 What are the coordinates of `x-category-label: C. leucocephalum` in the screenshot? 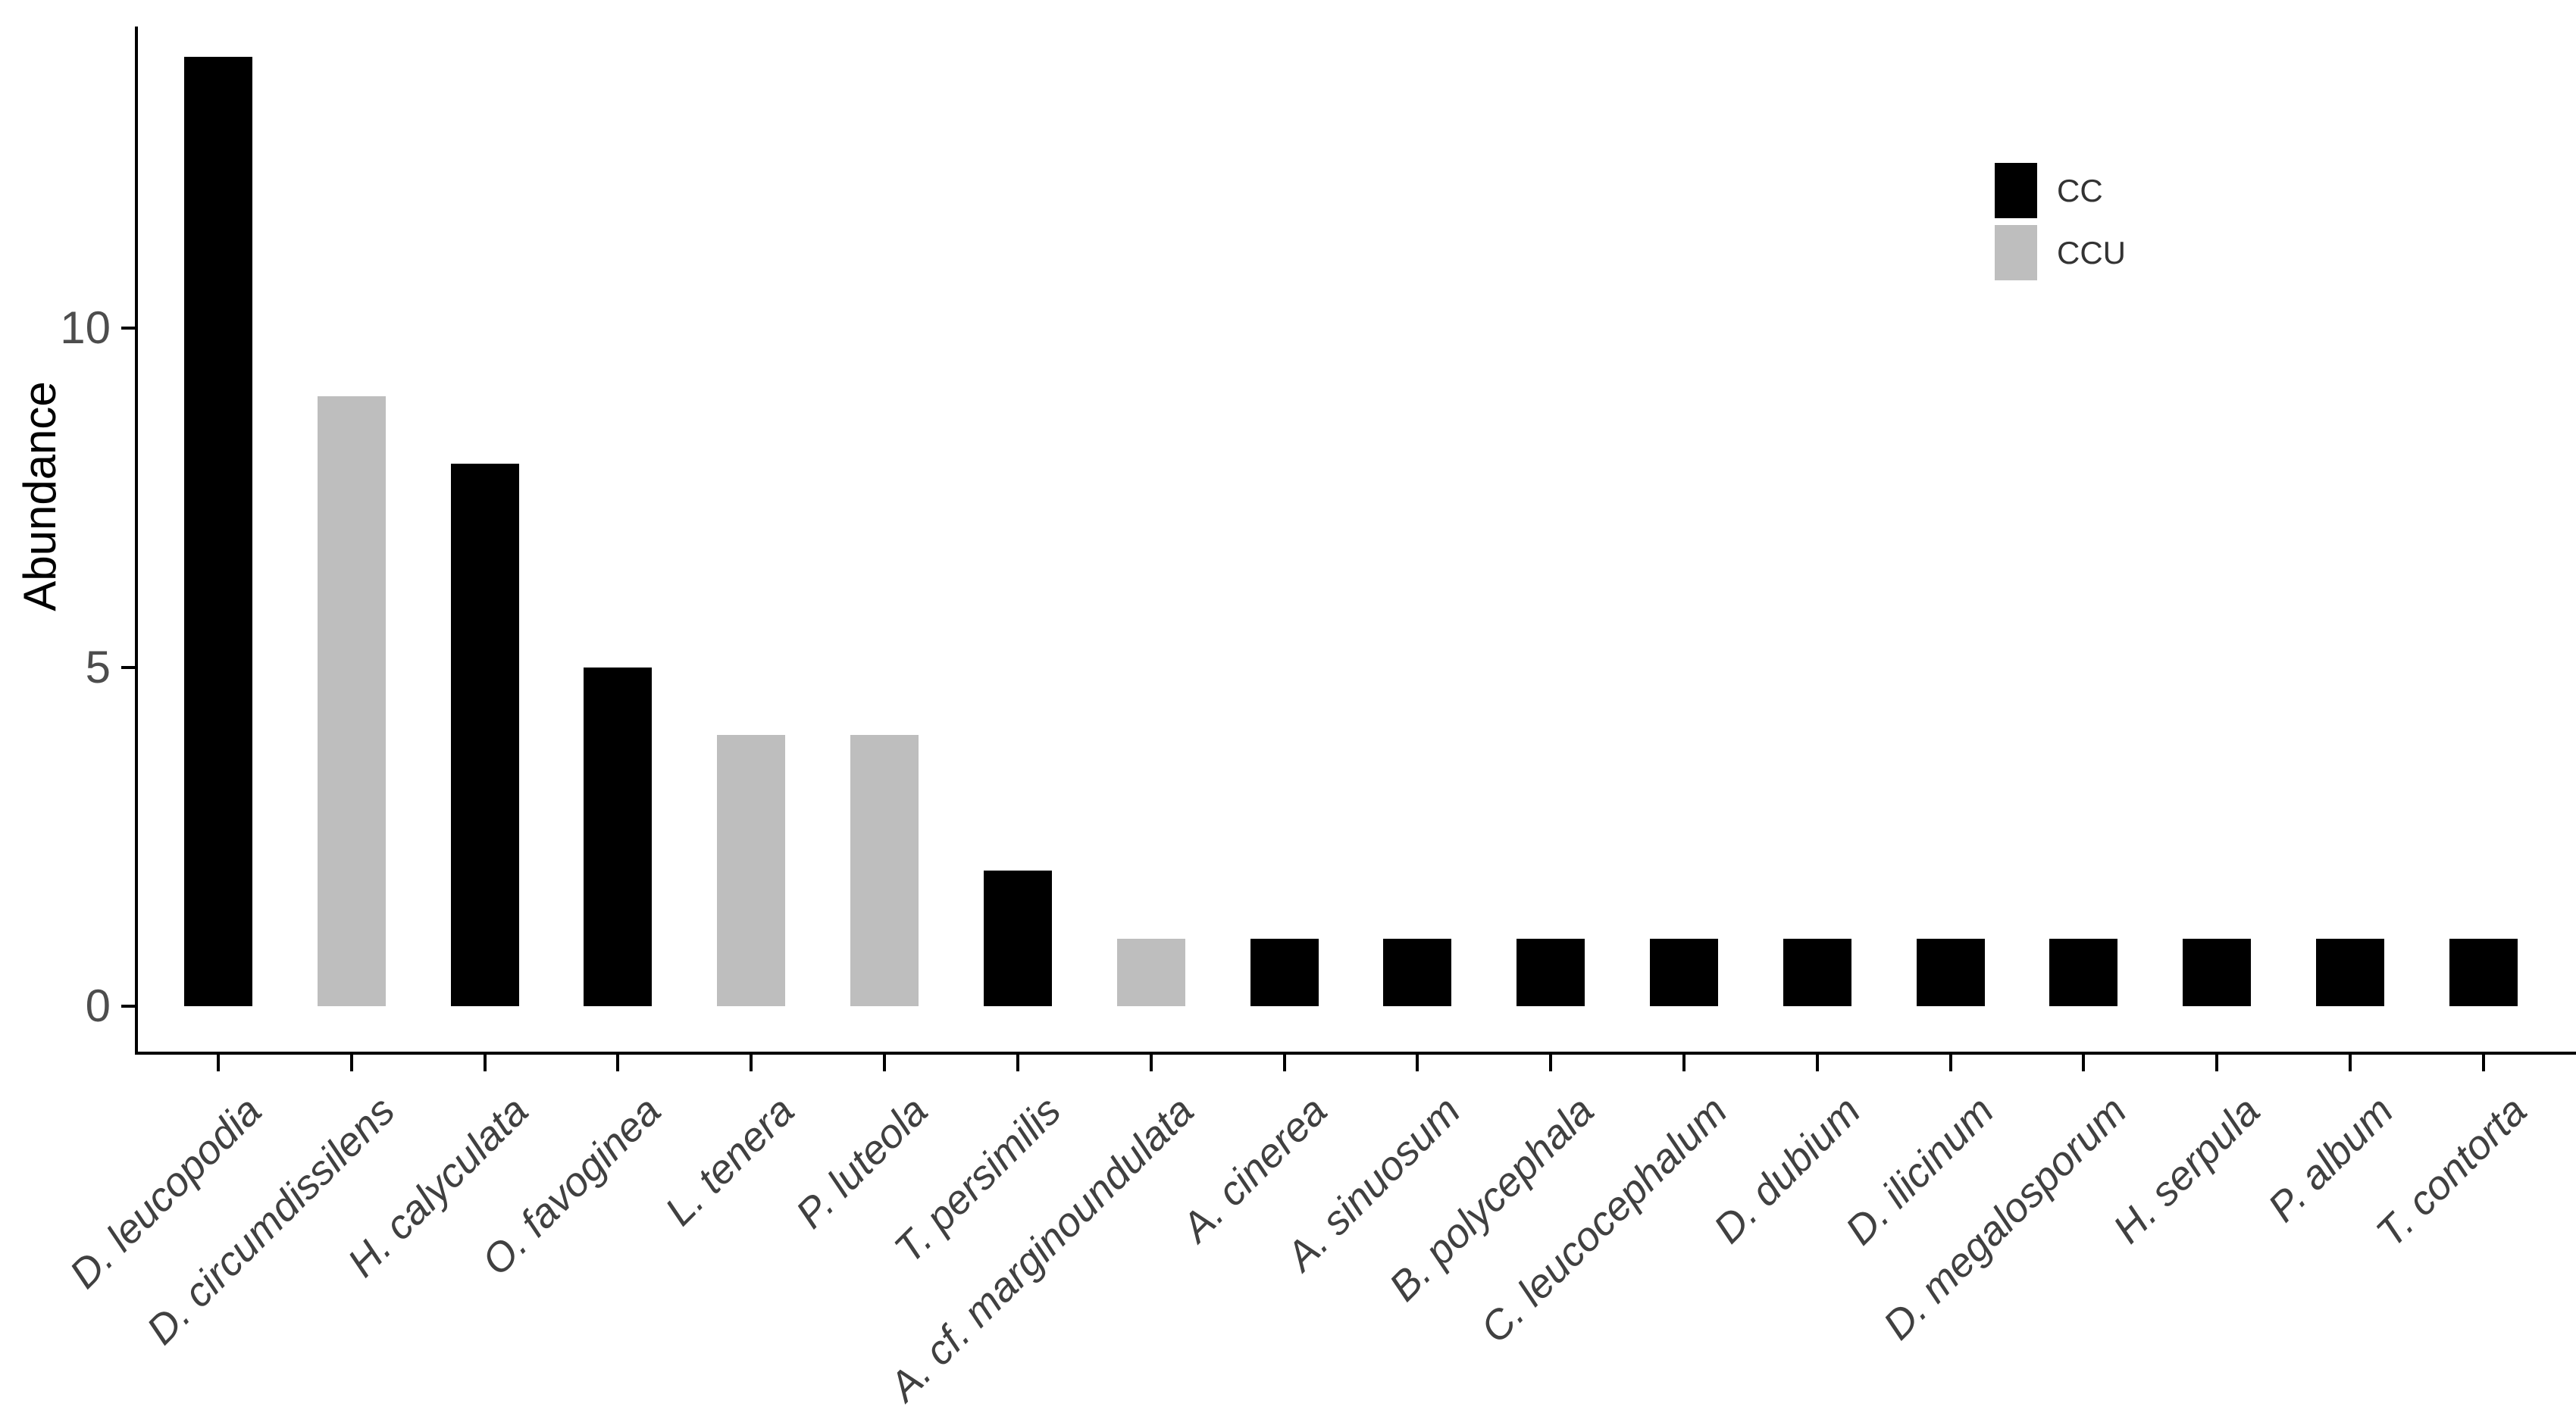 It's located at (1604, 1219).